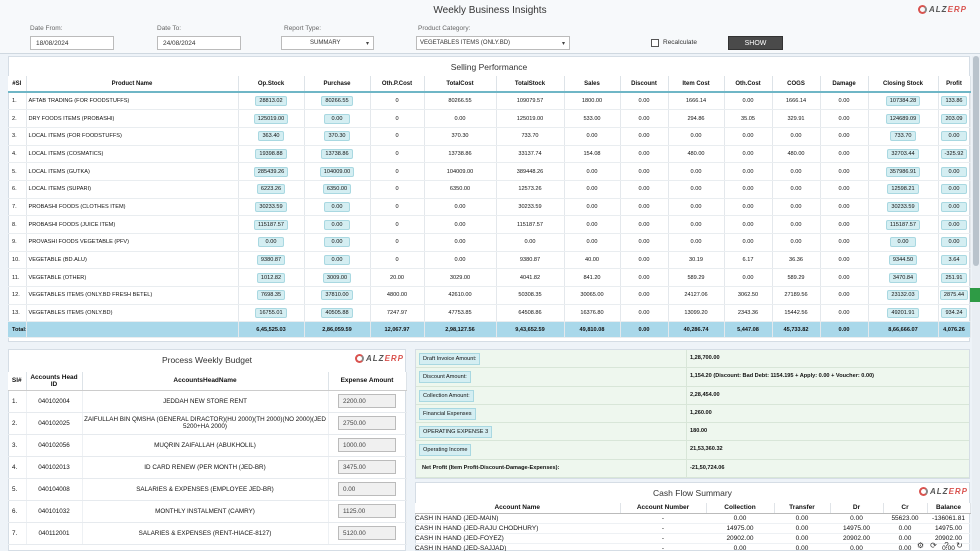 This screenshot has height=551, width=980. Describe the element at coordinates (367, 381) in the screenshot. I see `column-header: Expense Amount` at that location.